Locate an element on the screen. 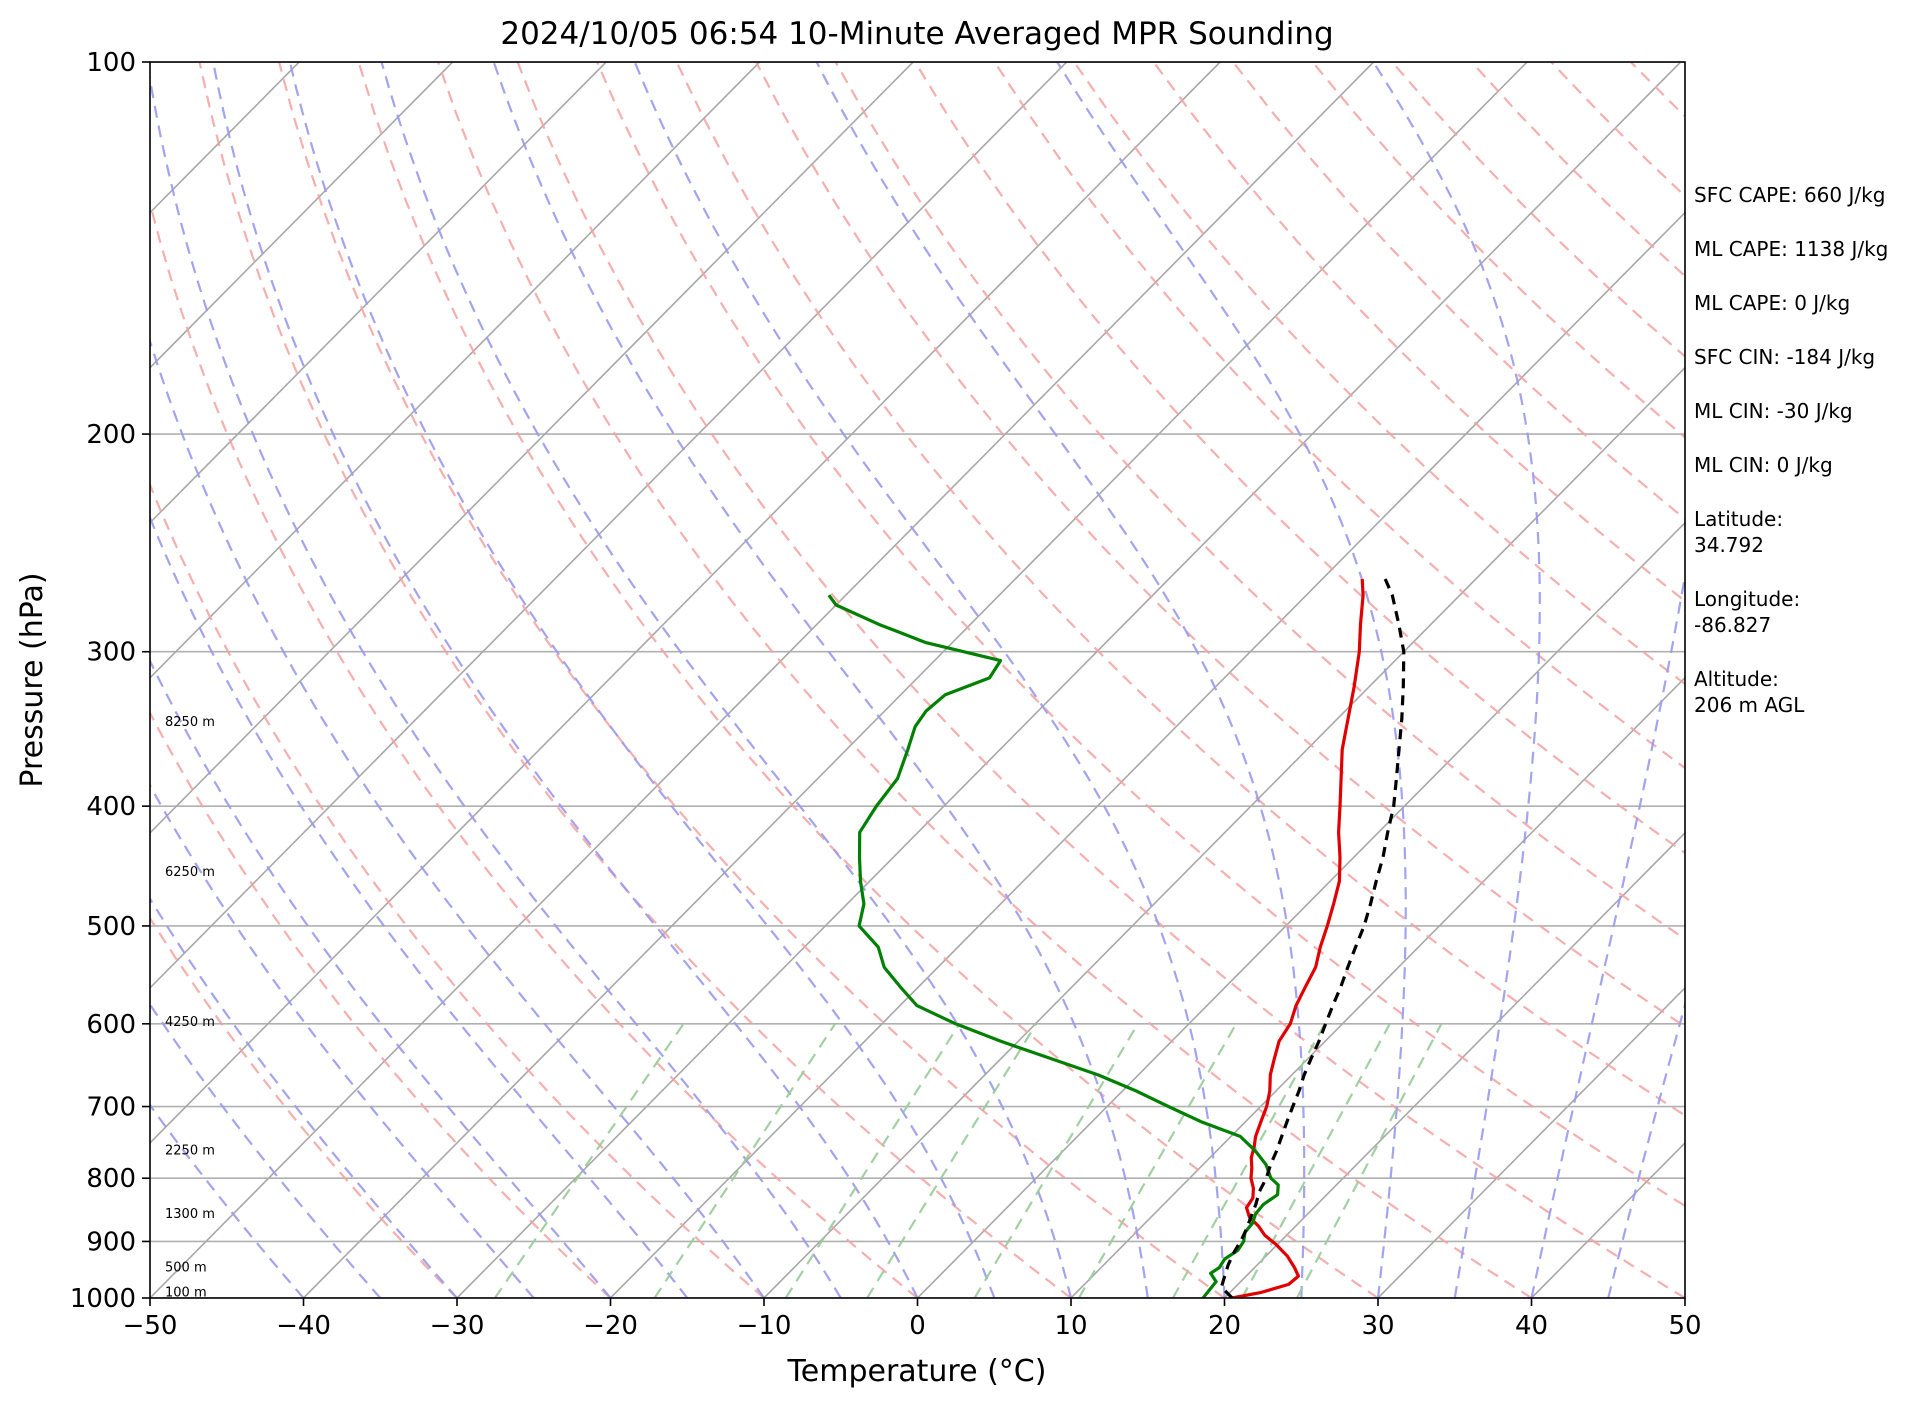 Image resolution: width=1925 pixels, height=1406 pixels. x-tick-label: −50 is located at coordinates (150, 1326).